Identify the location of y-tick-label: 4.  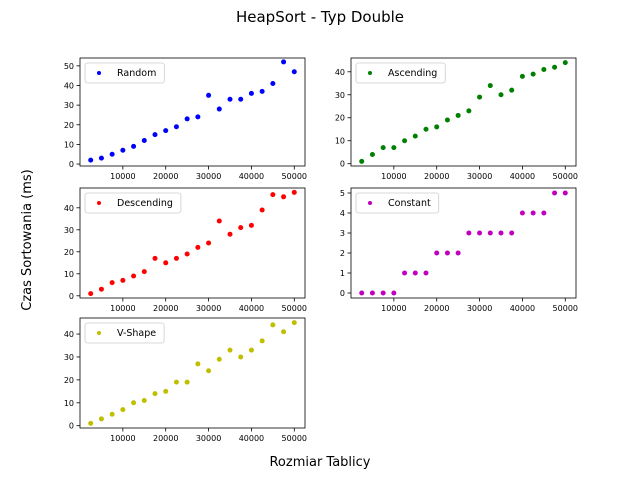
(342, 213).